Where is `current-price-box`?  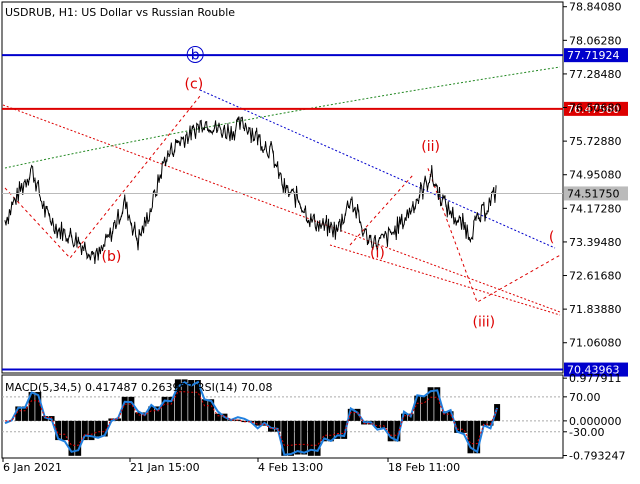
current-price-box is located at coordinates (596, 193).